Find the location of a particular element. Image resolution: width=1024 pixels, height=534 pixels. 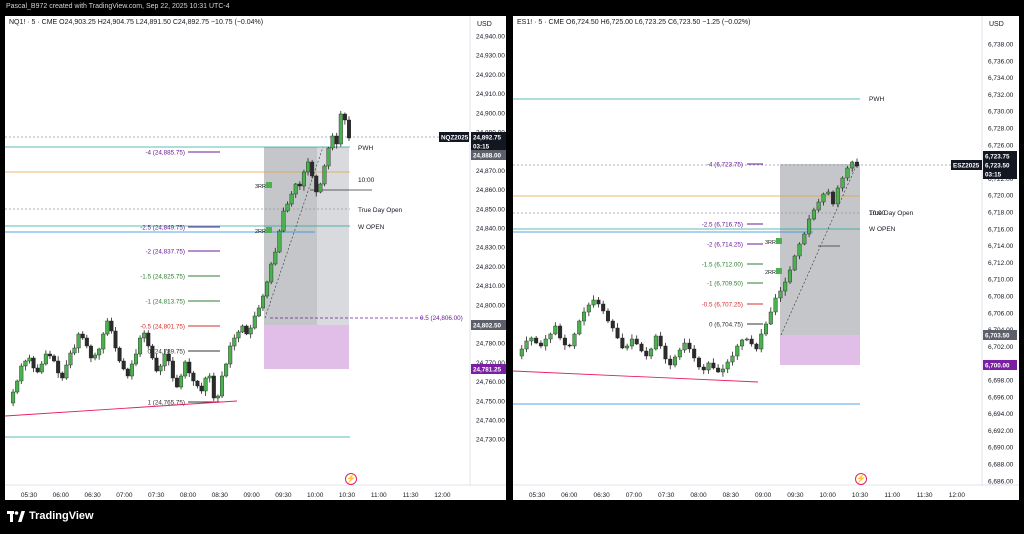

price-tag: 24,802.50 is located at coordinates (487, 326).